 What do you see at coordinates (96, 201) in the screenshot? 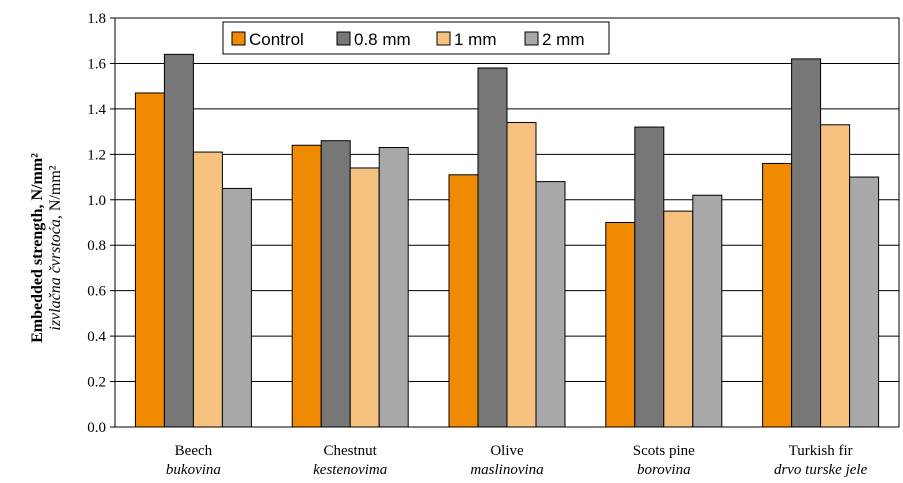
I see `y-tick-label: 1.0` at bounding box center [96, 201].